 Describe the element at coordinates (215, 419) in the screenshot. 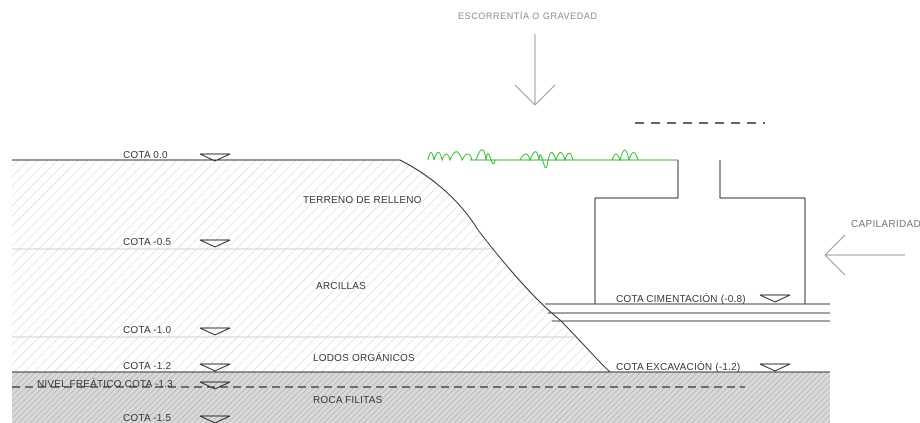

I see `level-marker-1.5` at that location.